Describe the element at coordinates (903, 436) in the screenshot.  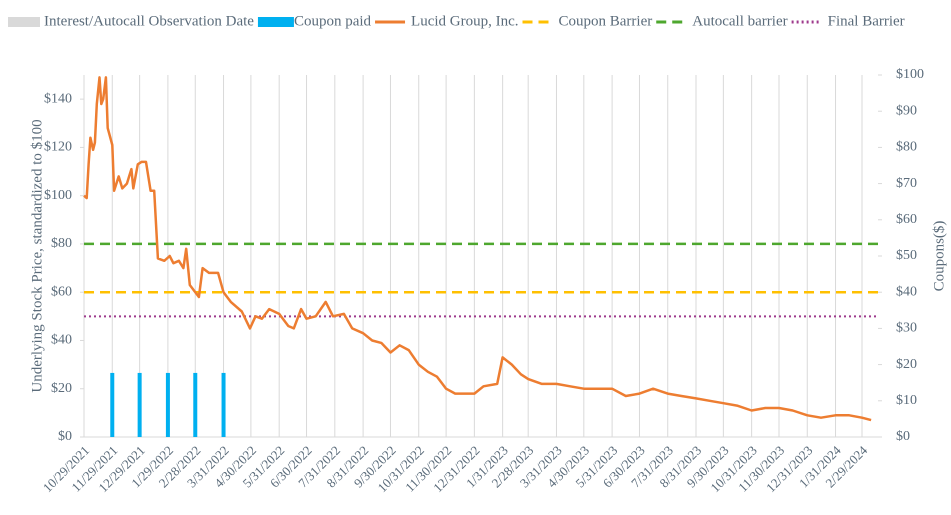
I see `y2-tick-label: $0` at that location.